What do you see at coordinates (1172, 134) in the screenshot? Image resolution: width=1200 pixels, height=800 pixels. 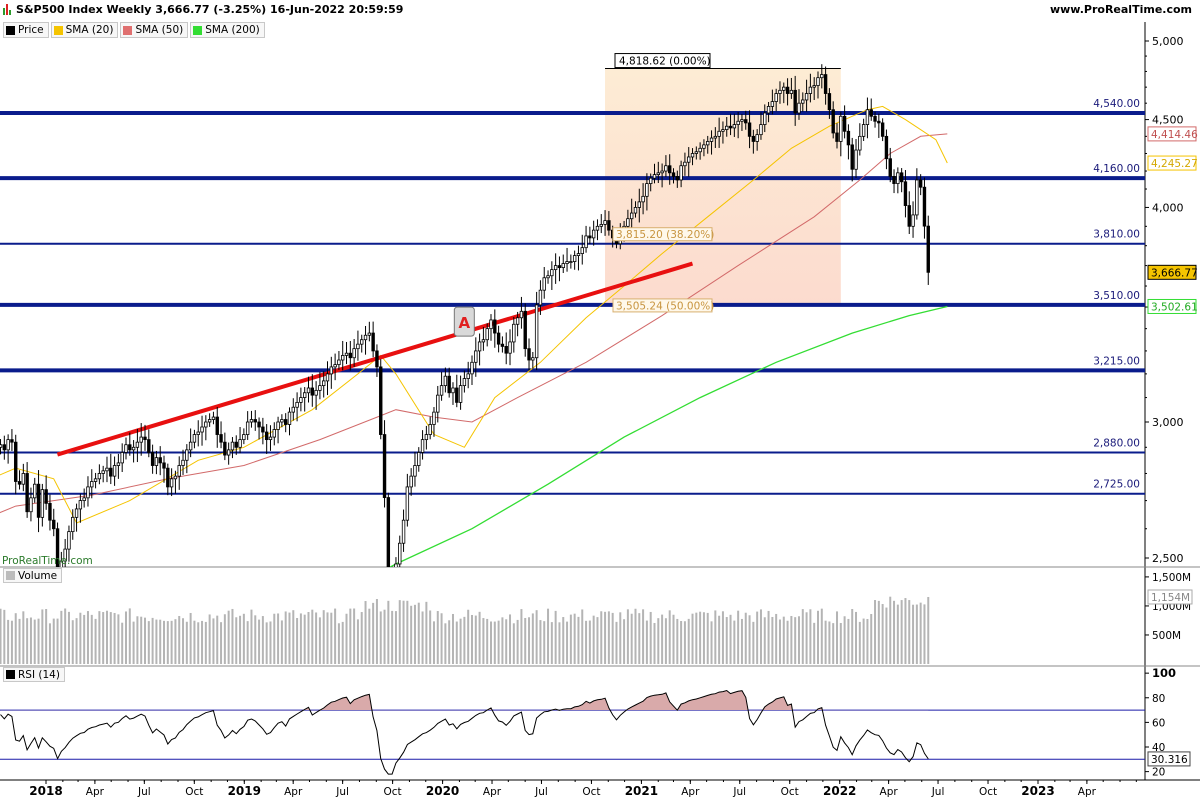 I see `price-tag-box` at bounding box center [1172, 134].